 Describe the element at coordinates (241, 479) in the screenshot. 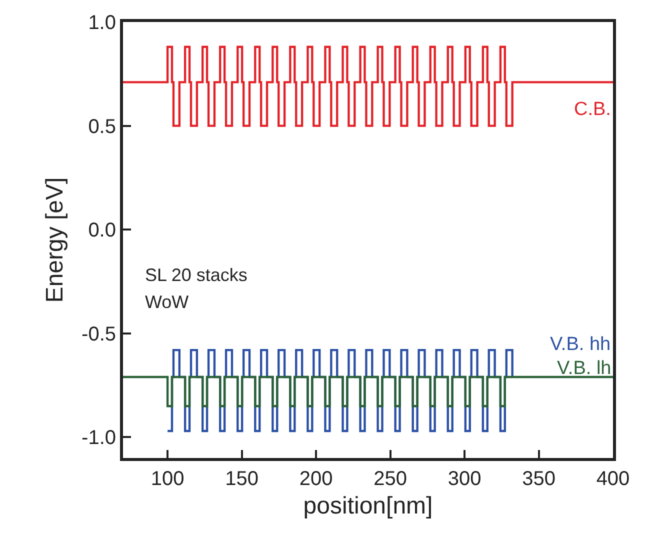

I see `x-tick-label: 150` at that location.